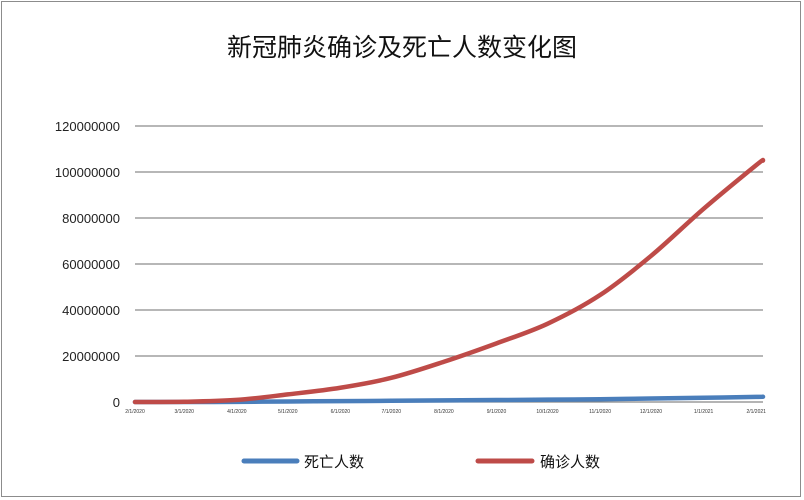 The width and height of the screenshot is (804, 500). What do you see at coordinates (401, 47) in the screenshot?
I see `chart-title: 新冠肺炎确诊及死亡人数变化图` at bounding box center [401, 47].